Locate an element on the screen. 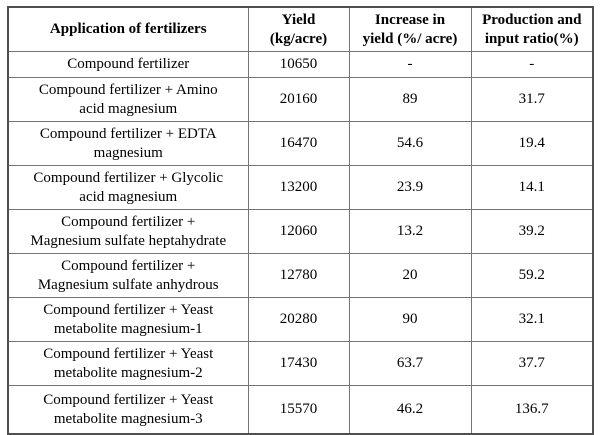  cell-yield: 12060 is located at coordinates (298, 231).